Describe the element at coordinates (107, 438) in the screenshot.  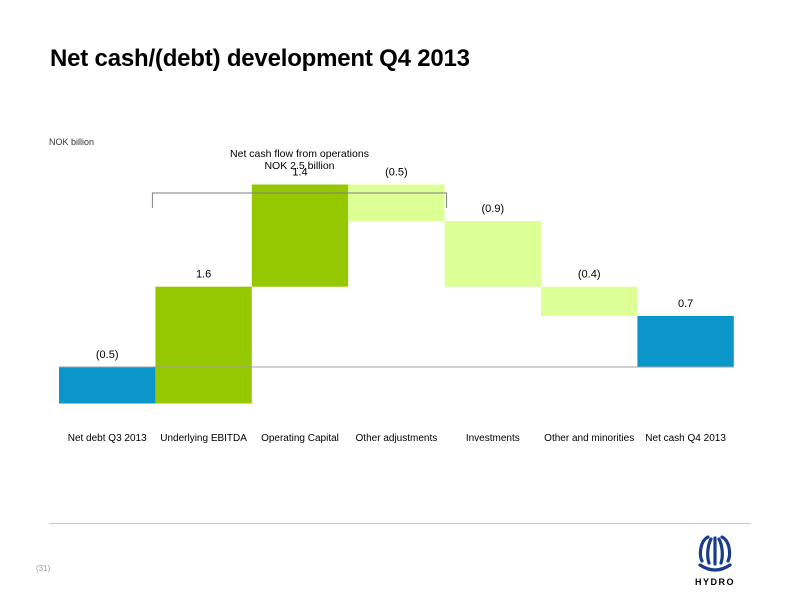
I see `category-label: Net debt Q3 2013` at that location.